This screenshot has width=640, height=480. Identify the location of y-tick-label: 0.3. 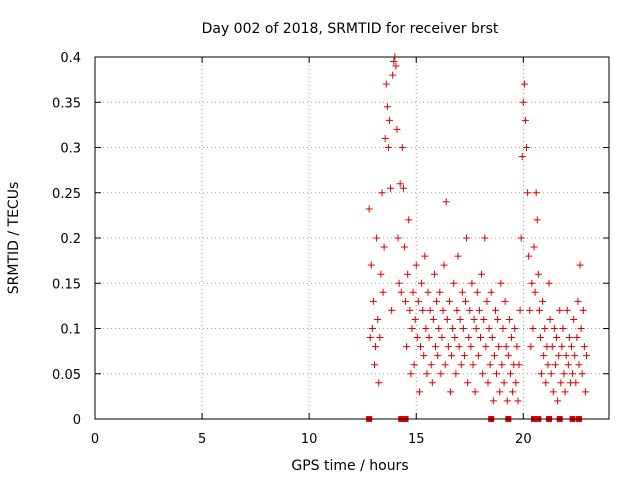
(70, 149).